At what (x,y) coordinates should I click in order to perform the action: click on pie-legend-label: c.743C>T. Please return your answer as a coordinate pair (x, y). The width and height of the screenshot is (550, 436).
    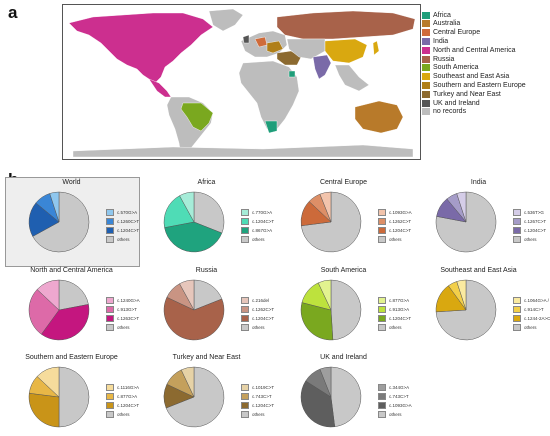
    Looking at the image, I should click on (262, 396).